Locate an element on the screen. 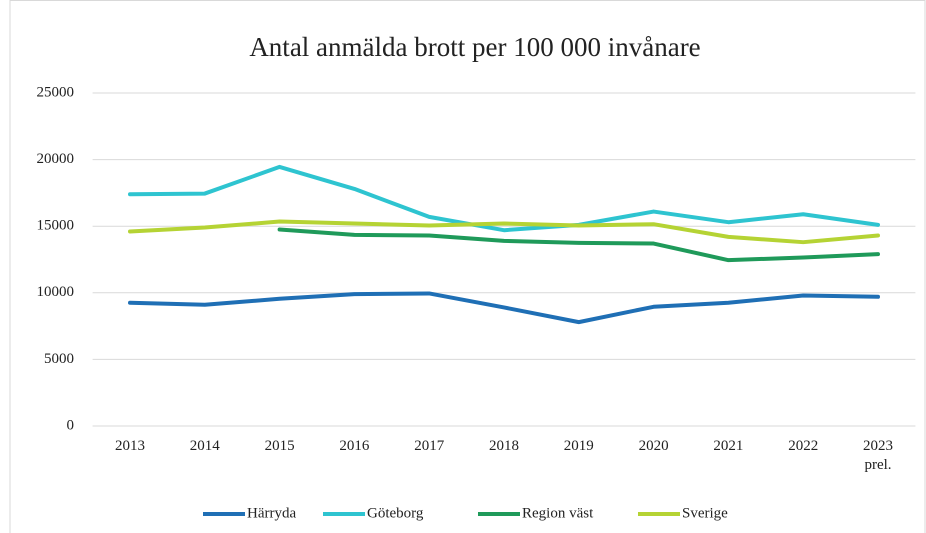 The height and width of the screenshot is (533, 926). legend-label: Göteborg is located at coordinates (395, 513).